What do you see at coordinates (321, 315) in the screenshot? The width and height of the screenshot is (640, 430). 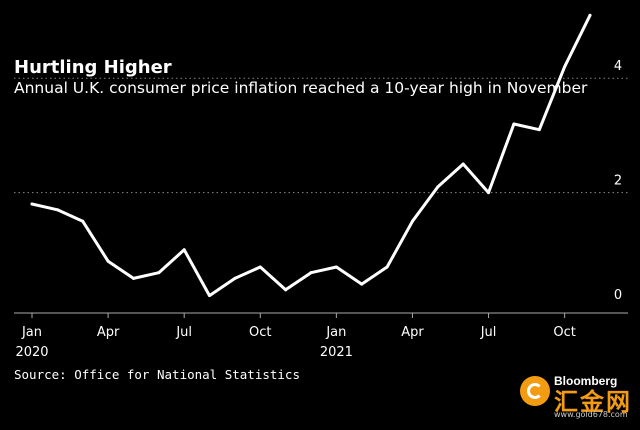 I see `x-axis` at bounding box center [321, 315].